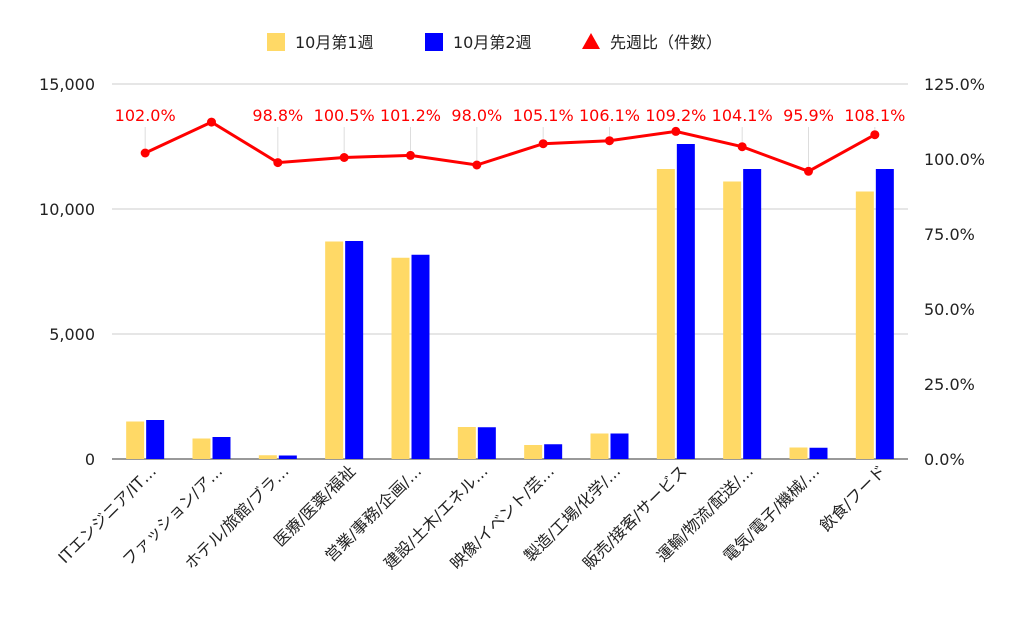  I want to click on data-label: 108.1%, so click(874, 115).